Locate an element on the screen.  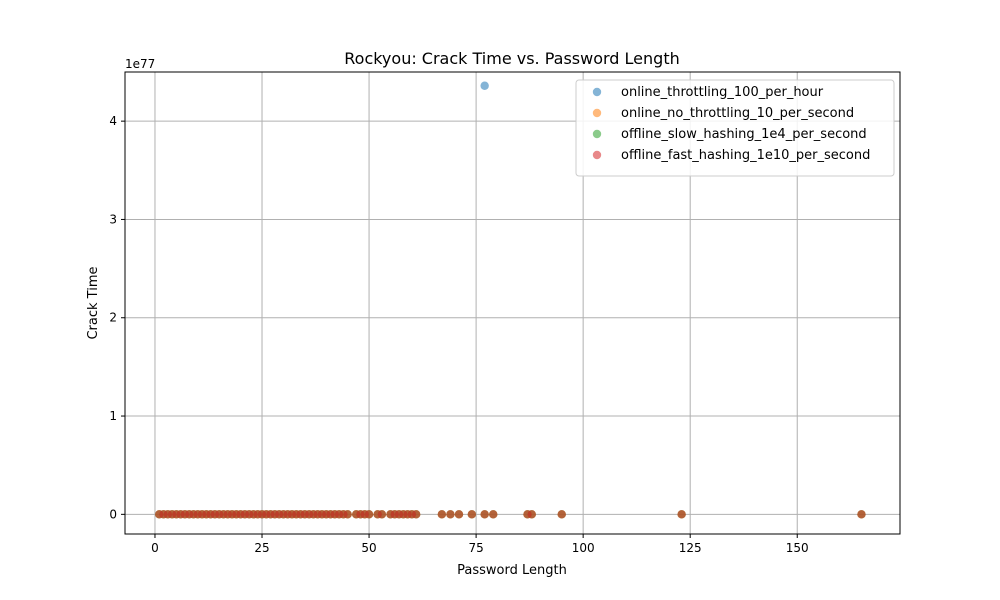
series-online-throttling-100-per-hour is located at coordinates (484, 85).